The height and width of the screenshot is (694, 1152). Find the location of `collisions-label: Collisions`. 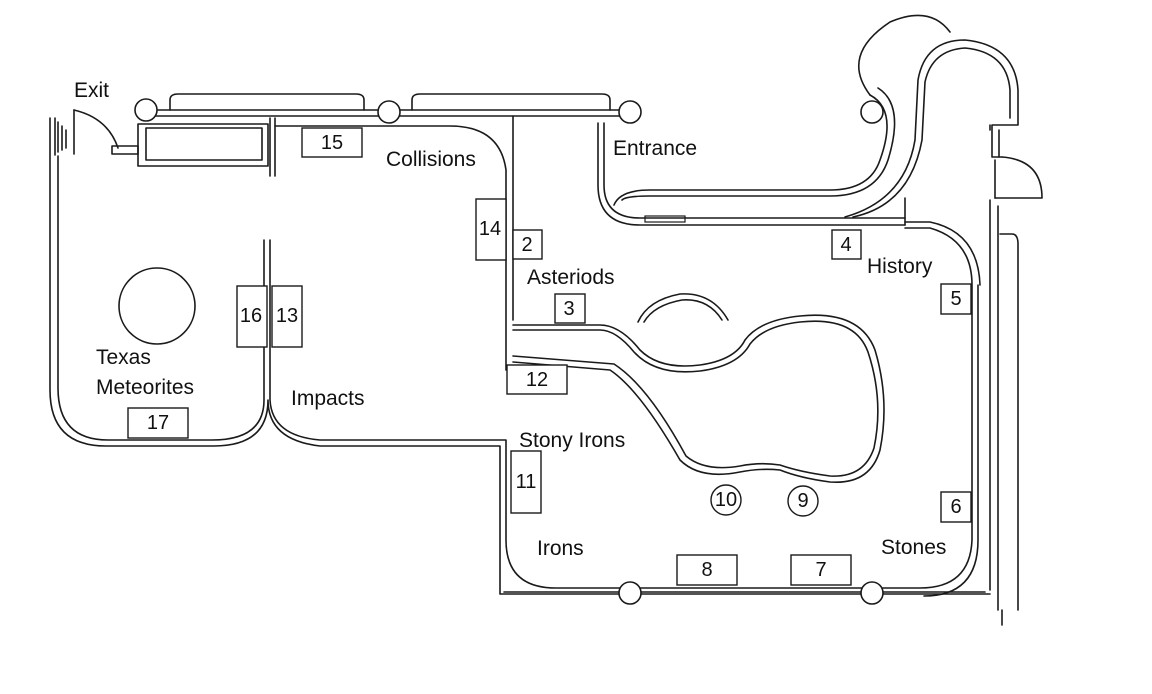

collisions-label: Collisions is located at coordinates (431, 159).